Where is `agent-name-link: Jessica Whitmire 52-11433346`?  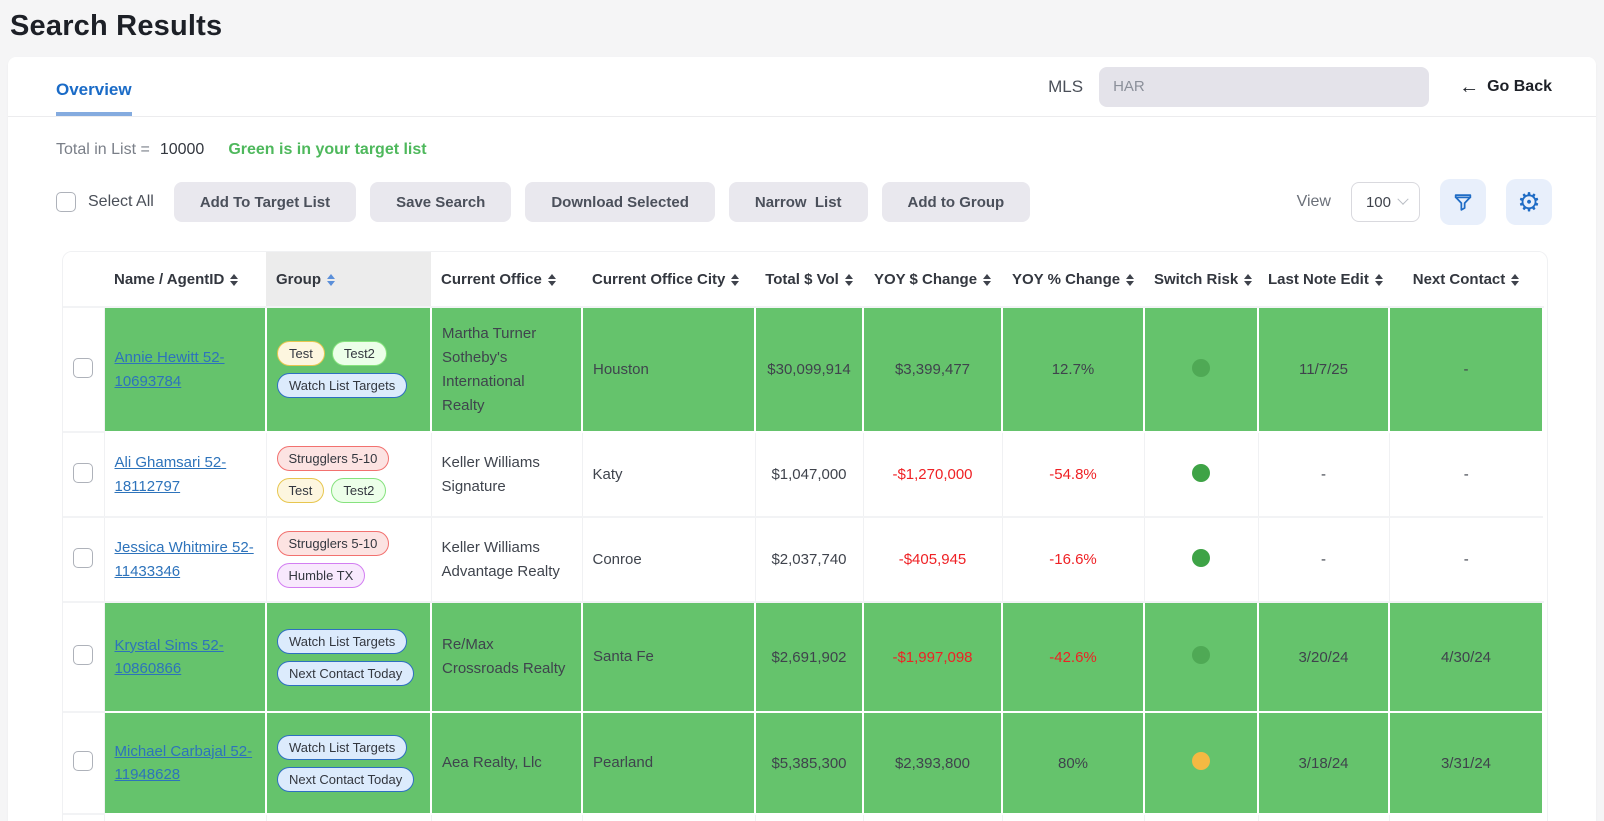
agent-name-link: Jessica Whitmire 52-11433346 is located at coordinates (184, 559).